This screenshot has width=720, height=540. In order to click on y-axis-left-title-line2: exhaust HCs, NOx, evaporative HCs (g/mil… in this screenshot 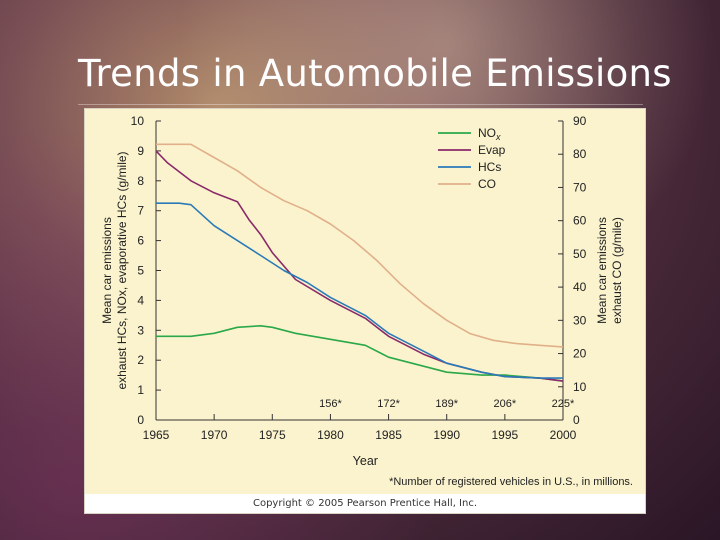, I will do `click(122, 270)`.